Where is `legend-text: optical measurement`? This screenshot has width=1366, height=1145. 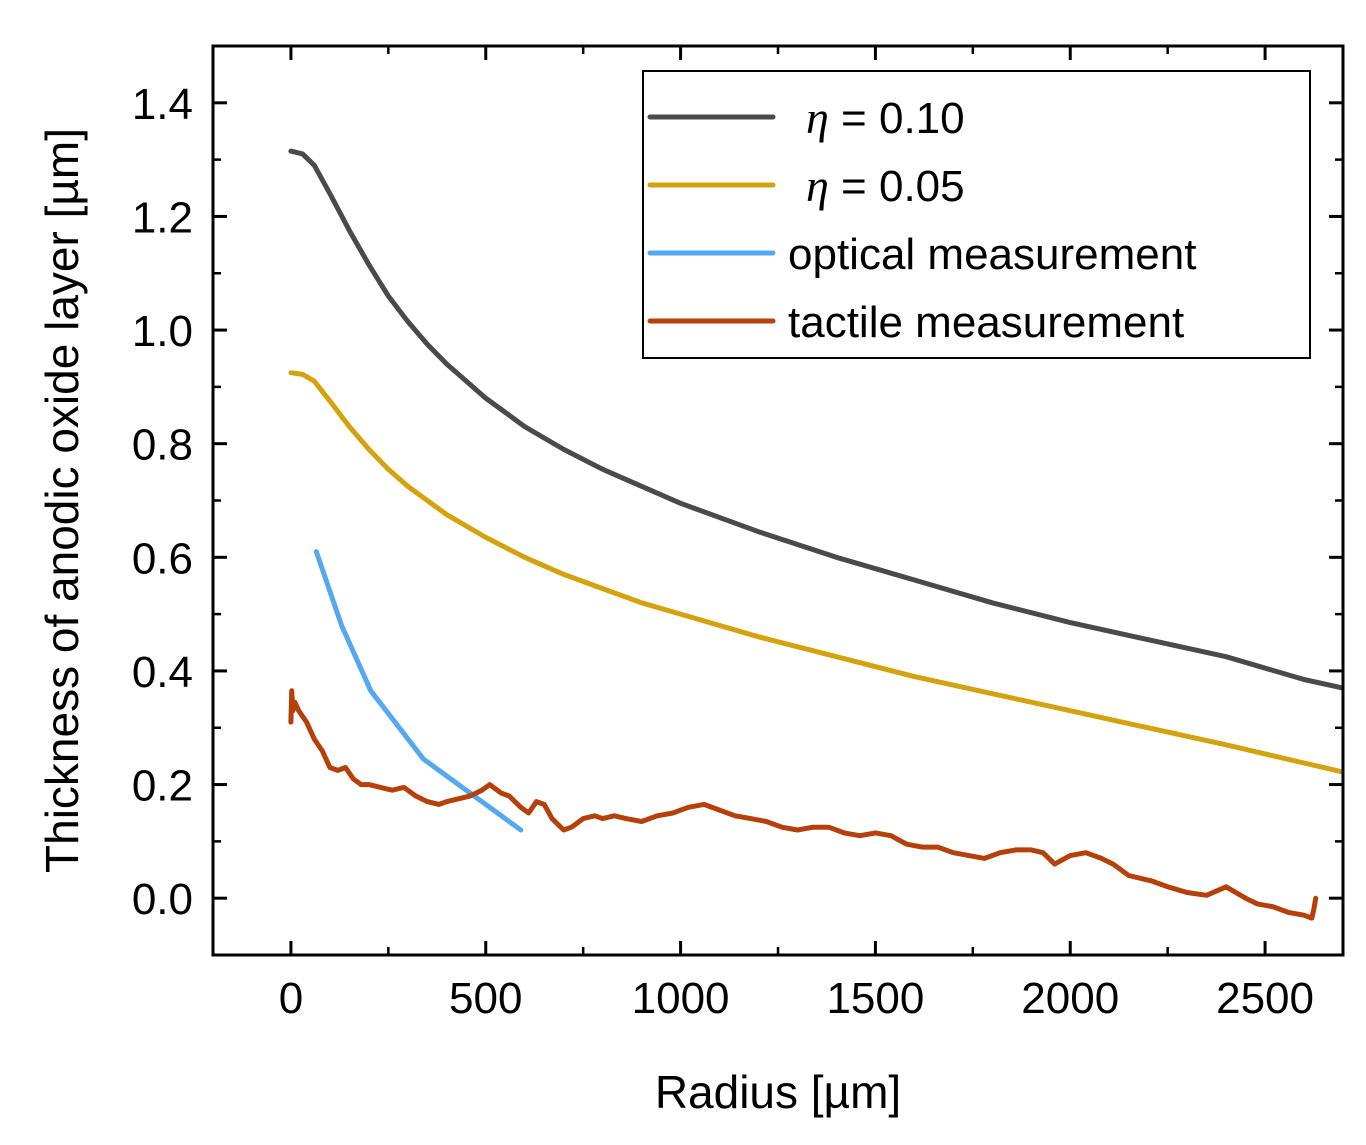
legend-text: optical measurement is located at coordinates (992, 254).